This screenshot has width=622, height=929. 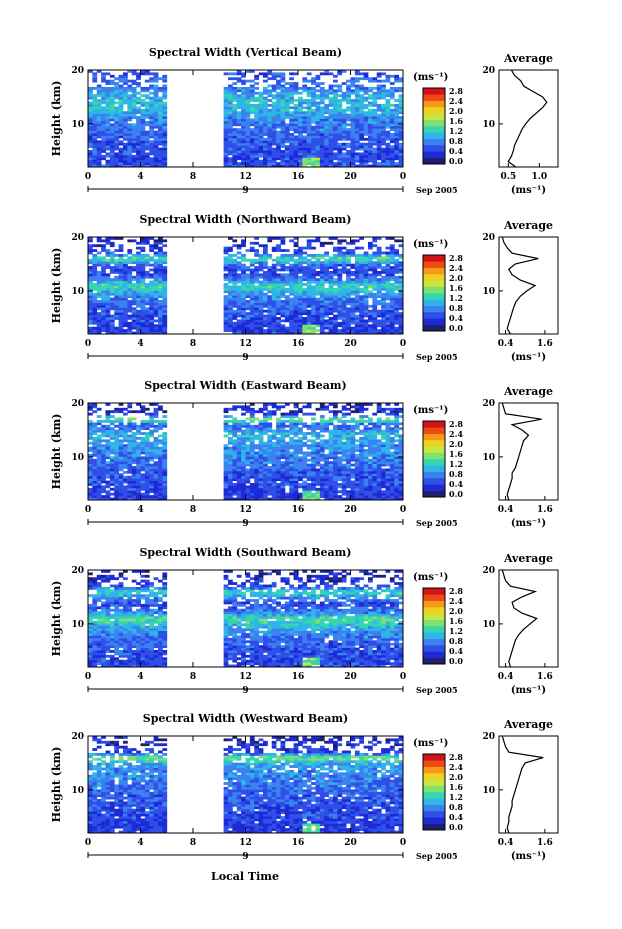 What do you see at coordinates (434, 277) in the screenshot?
I see `colorbar-segment` at bounding box center [434, 277].